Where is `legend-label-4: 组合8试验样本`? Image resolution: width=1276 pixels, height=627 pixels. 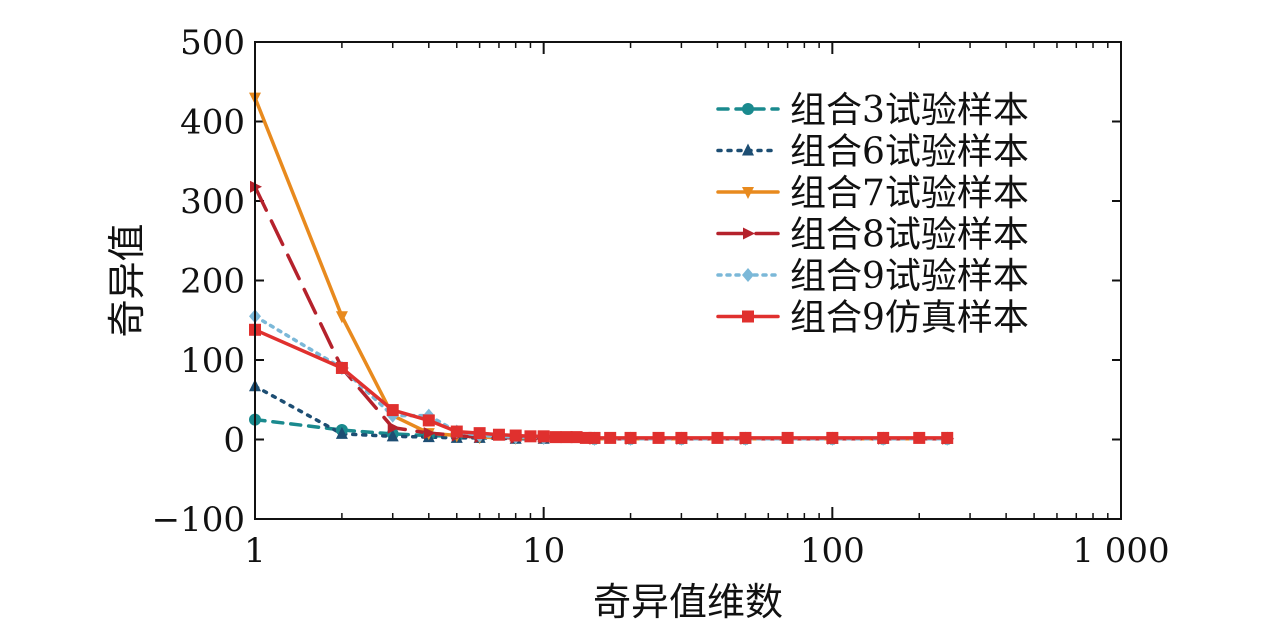
legend-label-4: 组合8试验样本 is located at coordinates (909, 235).